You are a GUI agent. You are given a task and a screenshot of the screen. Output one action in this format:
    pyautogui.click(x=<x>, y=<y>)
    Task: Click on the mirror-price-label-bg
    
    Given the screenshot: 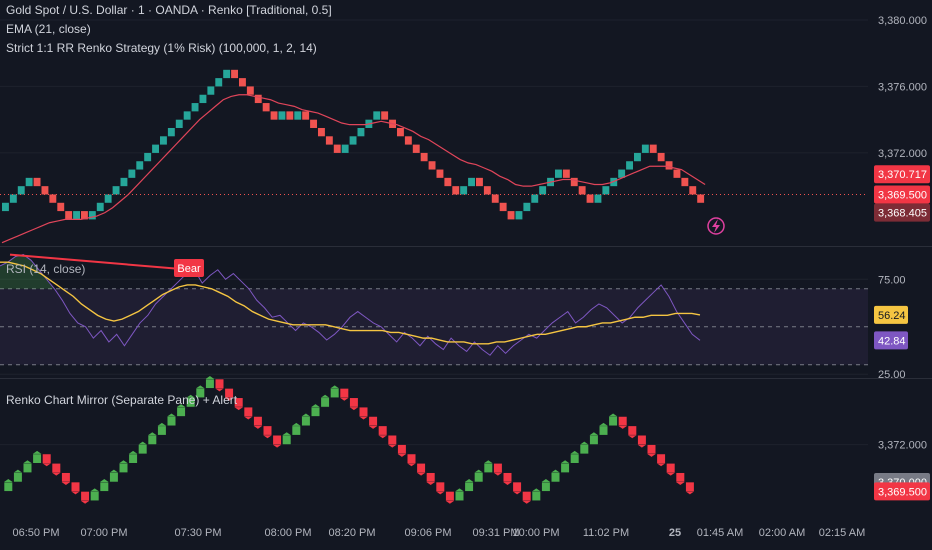 What is the action you would take?
    pyautogui.click(x=902, y=491)
    